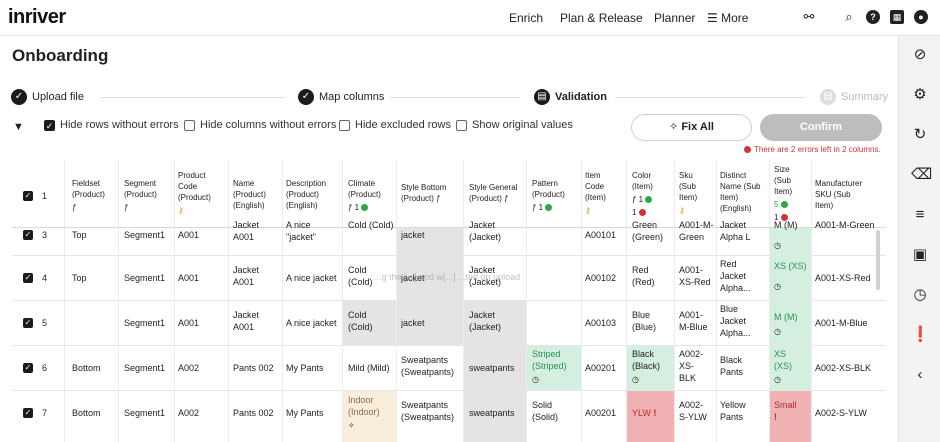 The height and width of the screenshot is (442, 940). What do you see at coordinates (849, 16) in the screenshot?
I see `search-icon: ⌕` at bounding box center [849, 16].